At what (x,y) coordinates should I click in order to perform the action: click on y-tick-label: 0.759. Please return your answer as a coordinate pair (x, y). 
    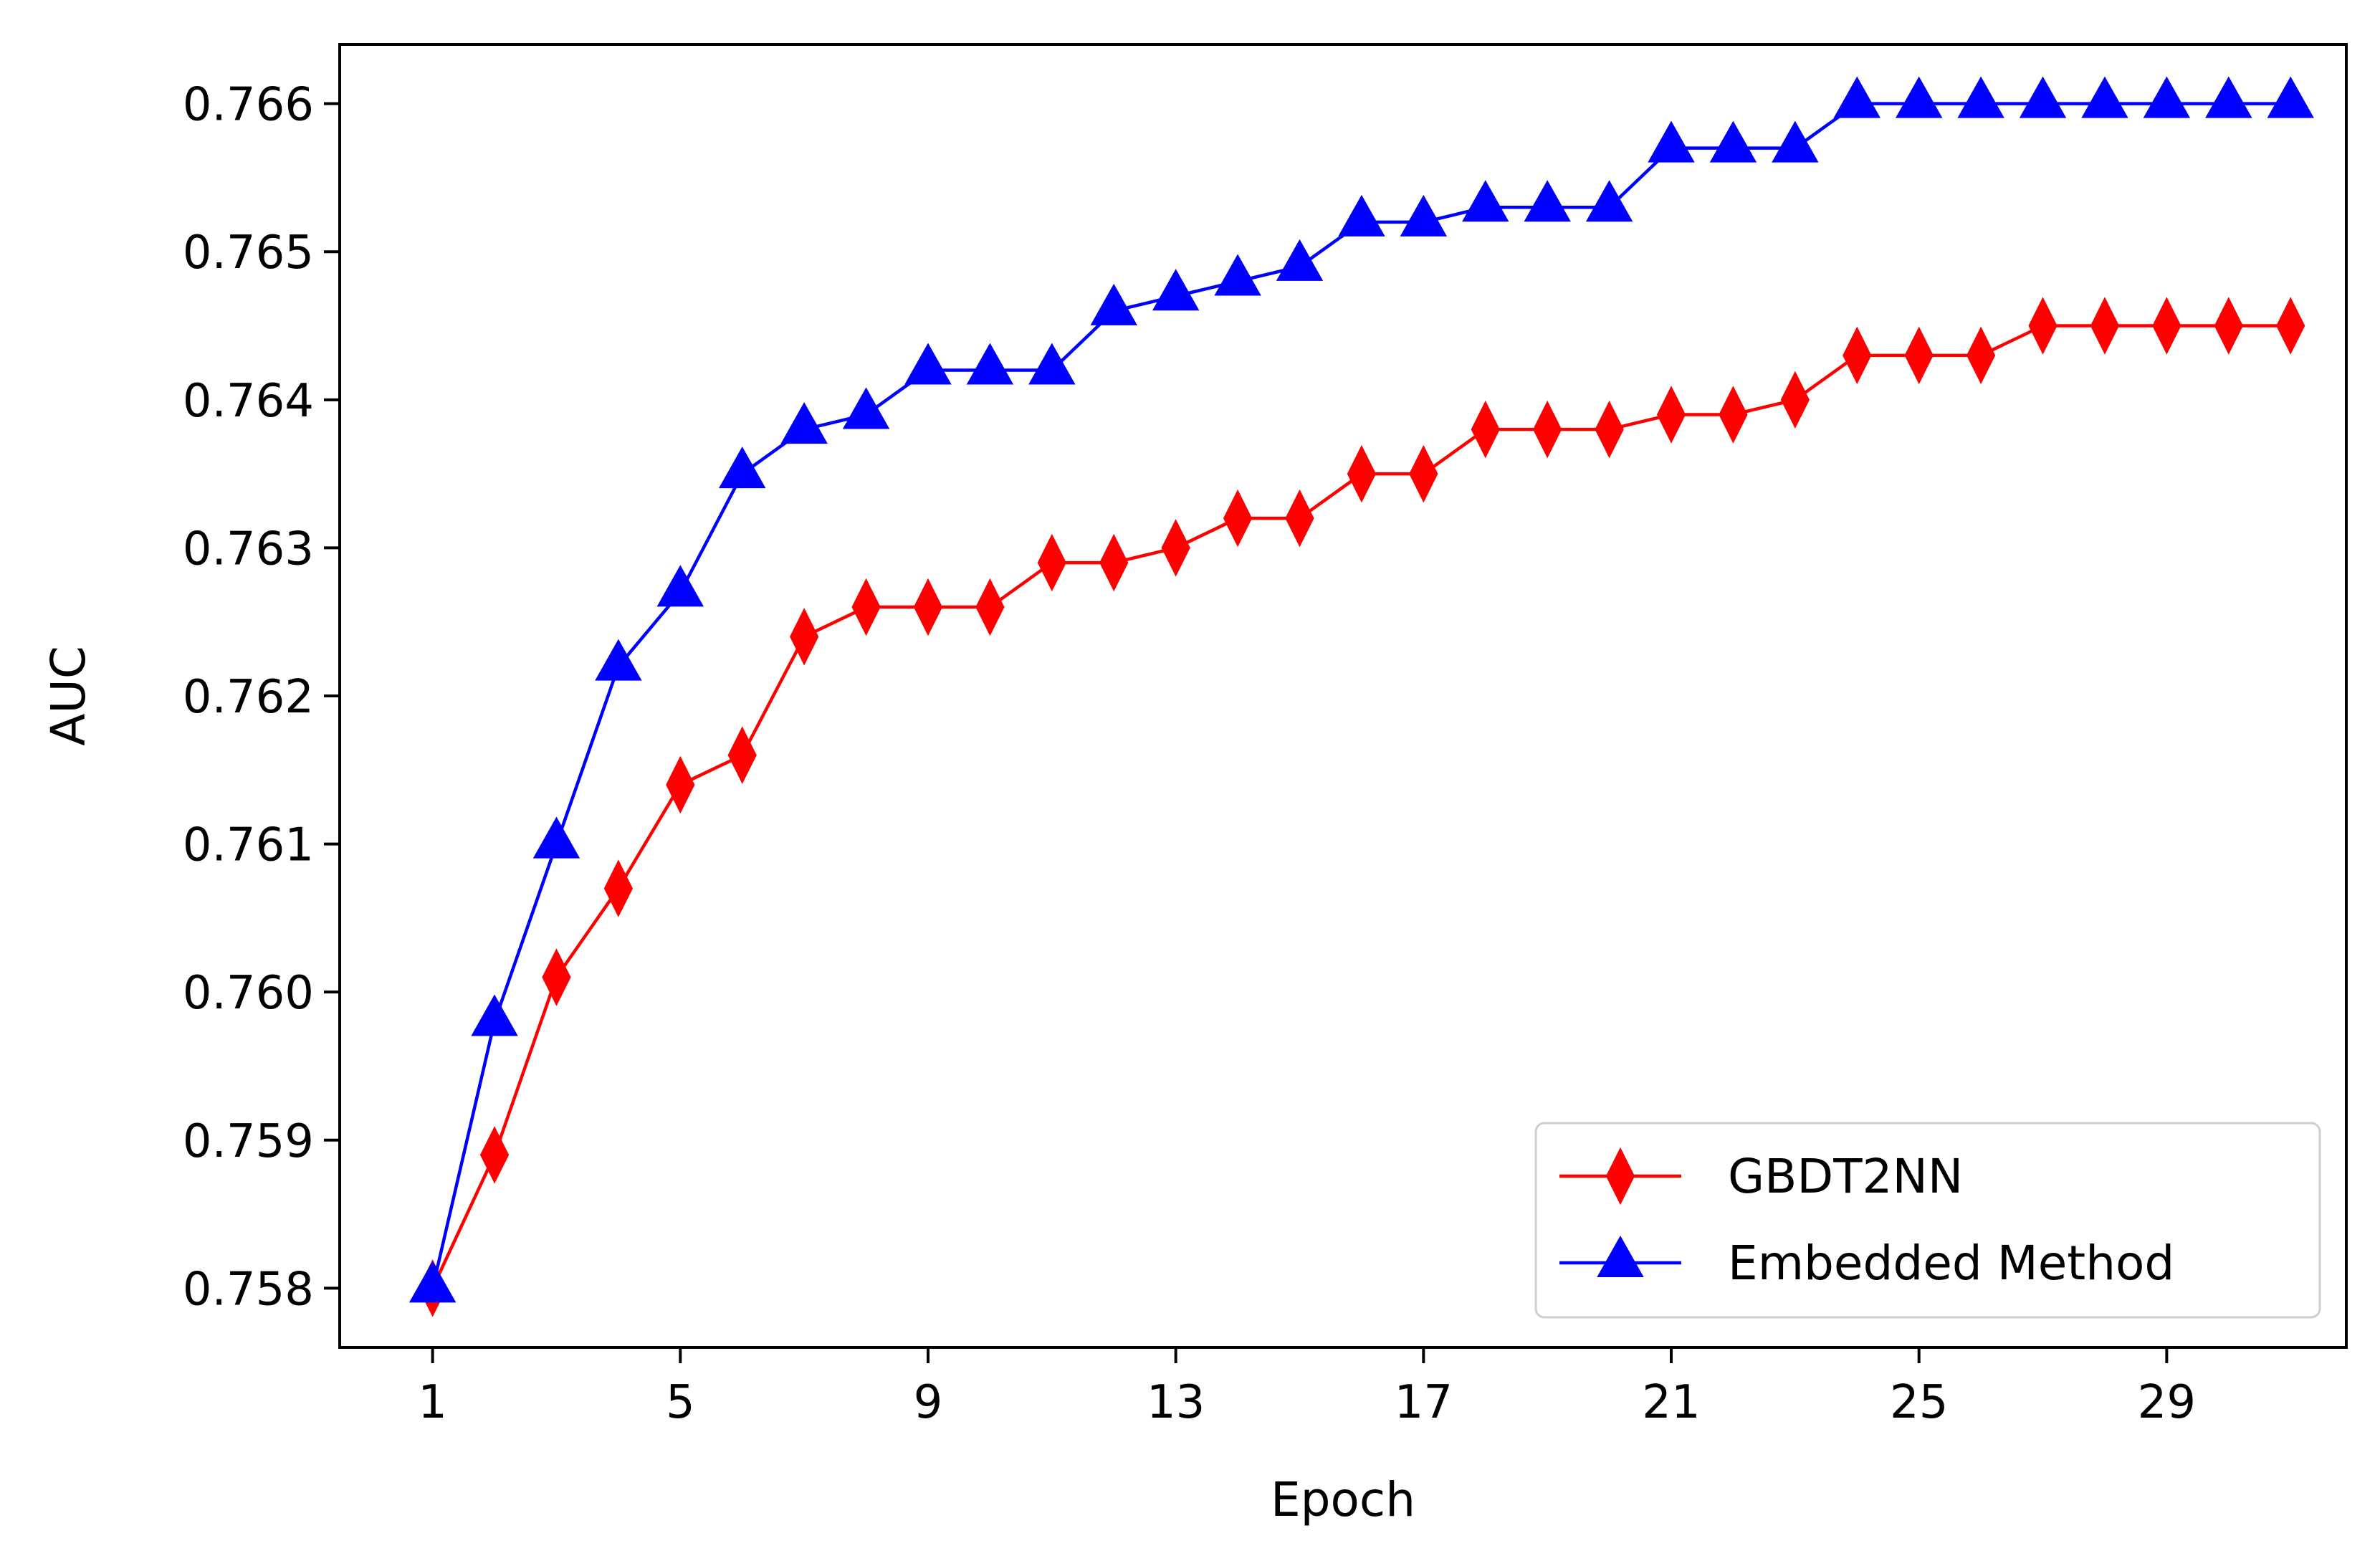
    Looking at the image, I should click on (248, 1141).